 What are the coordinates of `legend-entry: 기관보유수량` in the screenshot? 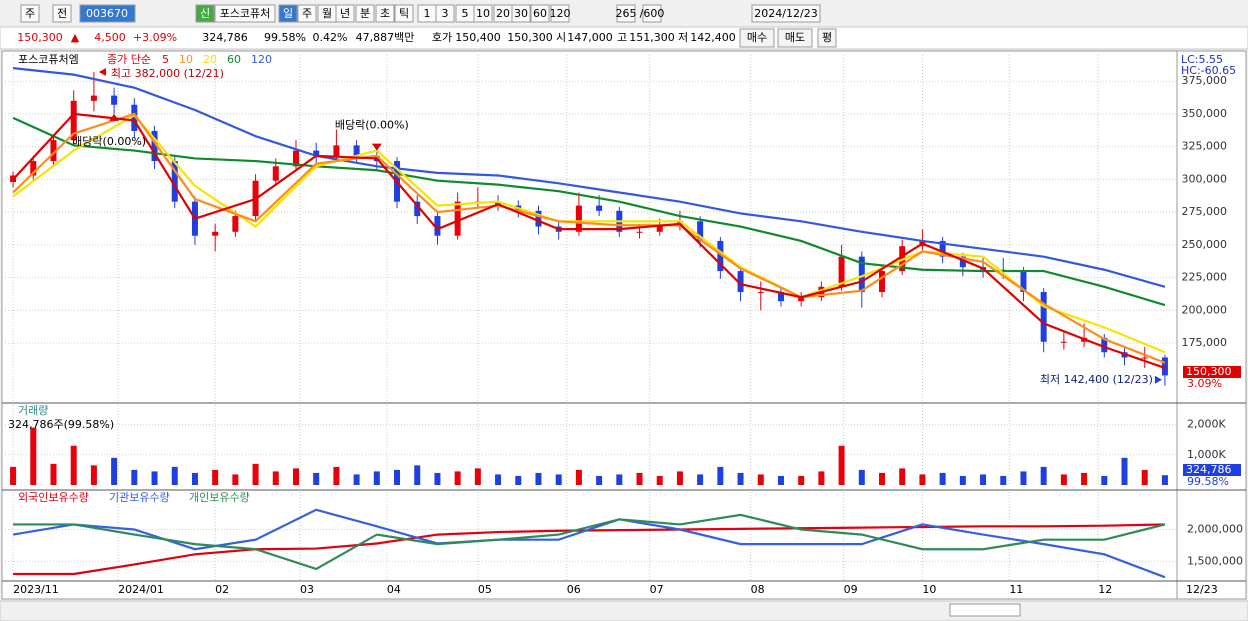 It's located at (139, 497).